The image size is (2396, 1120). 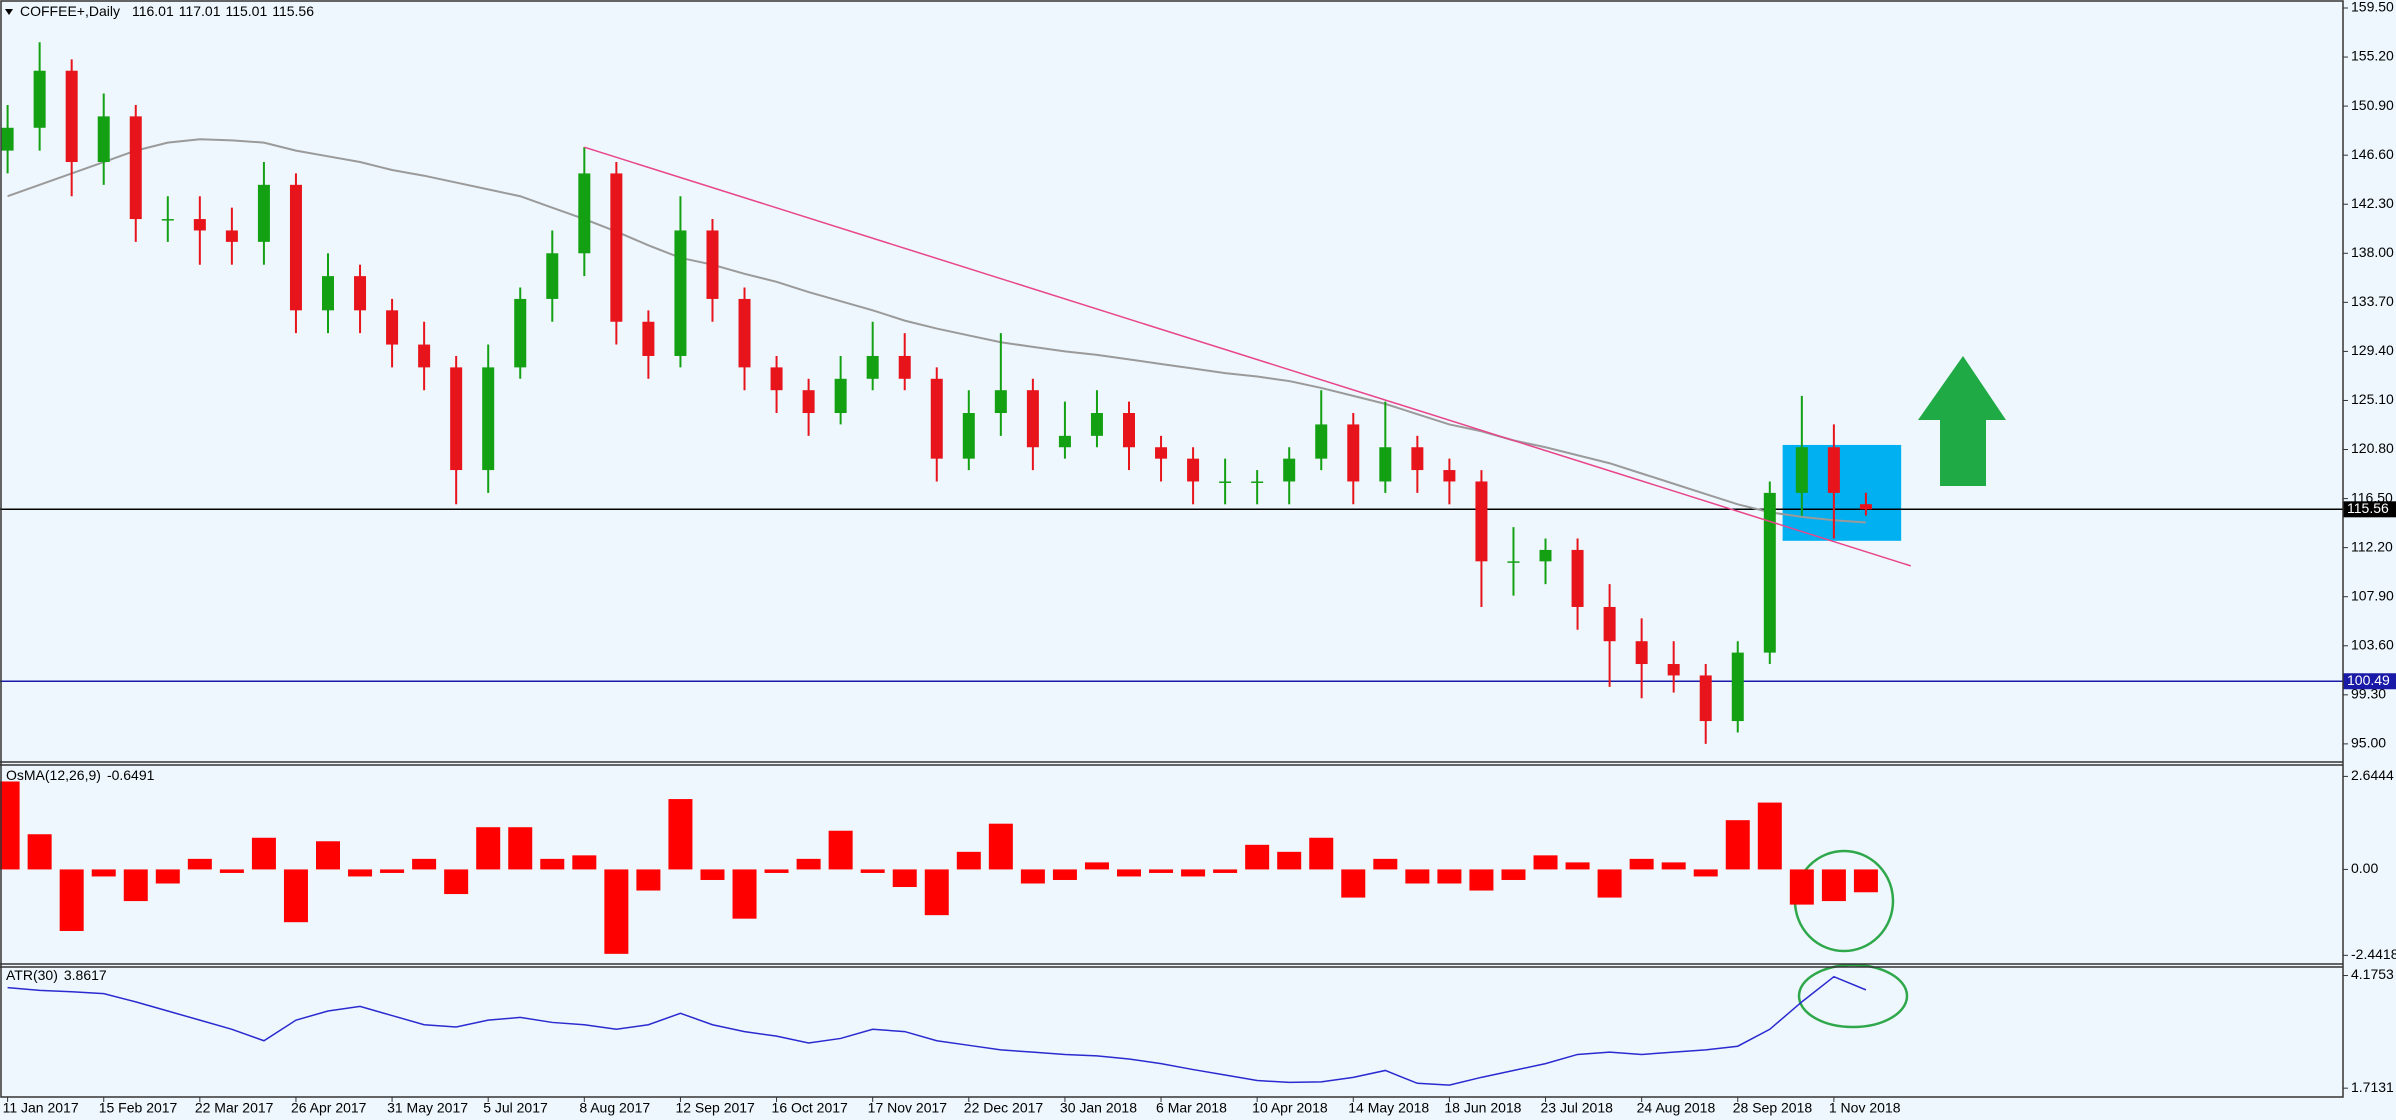 I want to click on indicator-header: OsMA(12,26,9) -0.6491, so click(x=80, y=775).